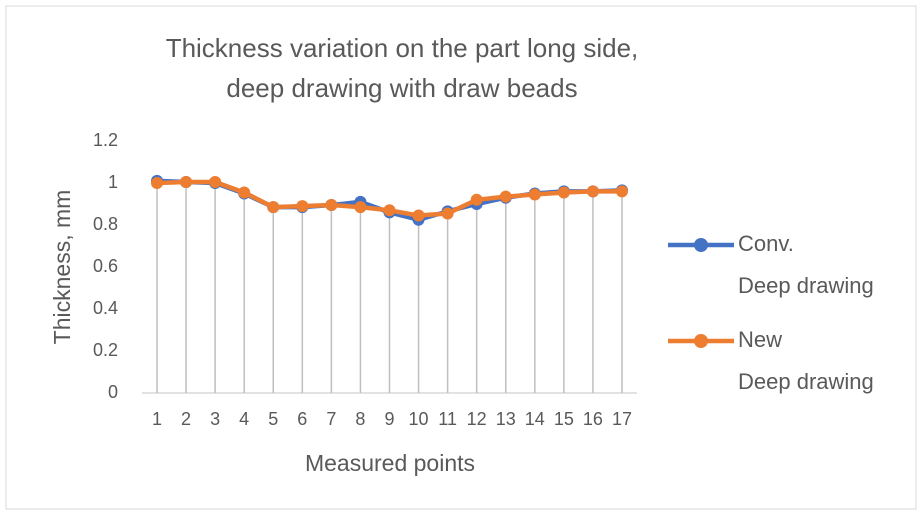 The width and height of the screenshot is (923, 515). Describe the element at coordinates (769, 243) in the screenshot. I see `legend-label-line: Conv.` at that location.